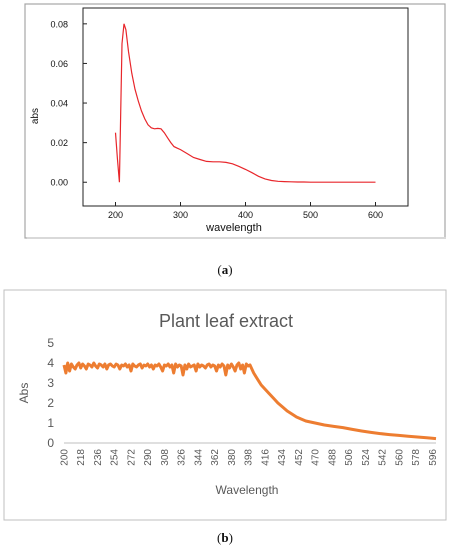 This screenshot has width=450, height=550. What do you see at coordinates (230, 269) in the screenshot?
I see `caption-a-close: )` at bounding box center [230, 269].